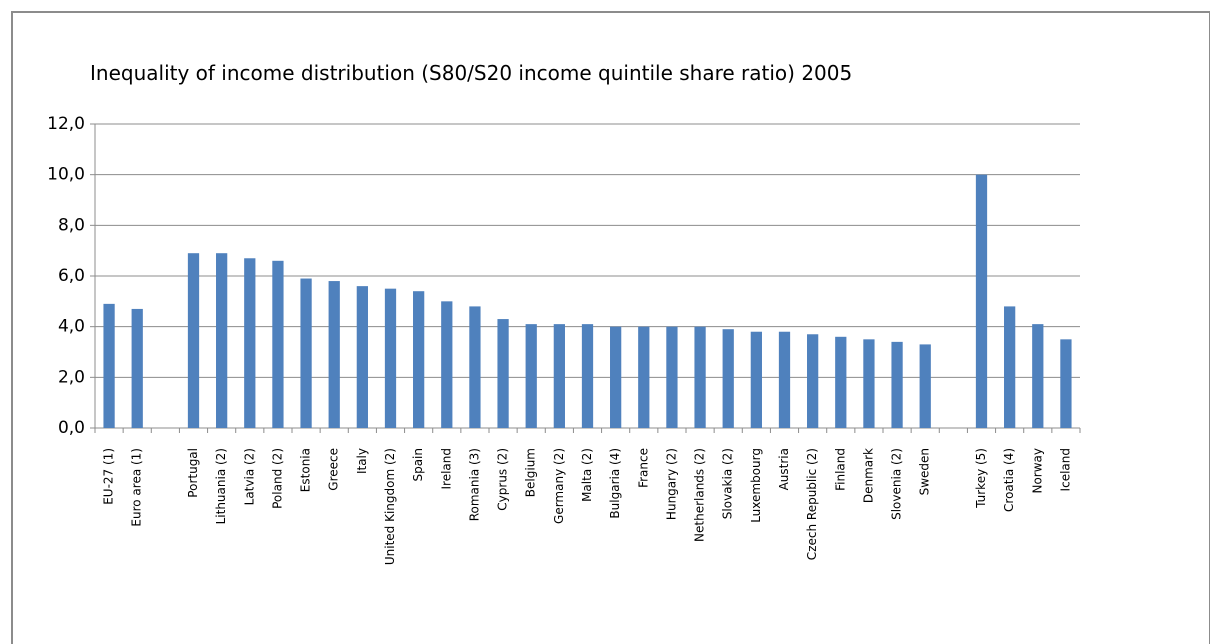 The height and width of the screenshot is (644, 1210). I want to click on y-tick-label: 6,0, so click(71, 276).